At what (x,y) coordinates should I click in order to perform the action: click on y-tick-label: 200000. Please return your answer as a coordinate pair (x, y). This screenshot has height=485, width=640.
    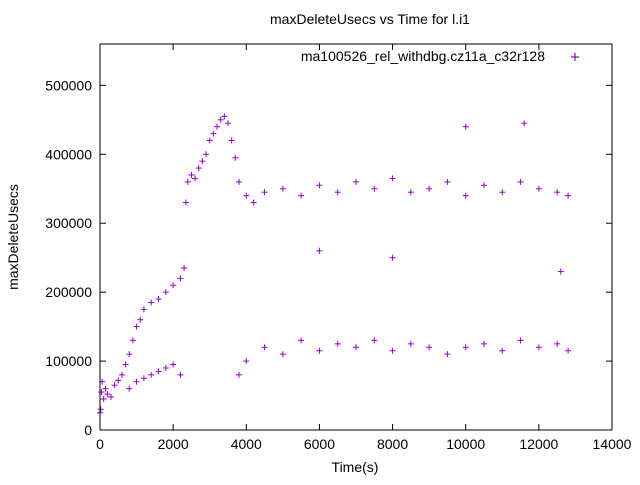
    Looking at the image, I should click on (68, 292).